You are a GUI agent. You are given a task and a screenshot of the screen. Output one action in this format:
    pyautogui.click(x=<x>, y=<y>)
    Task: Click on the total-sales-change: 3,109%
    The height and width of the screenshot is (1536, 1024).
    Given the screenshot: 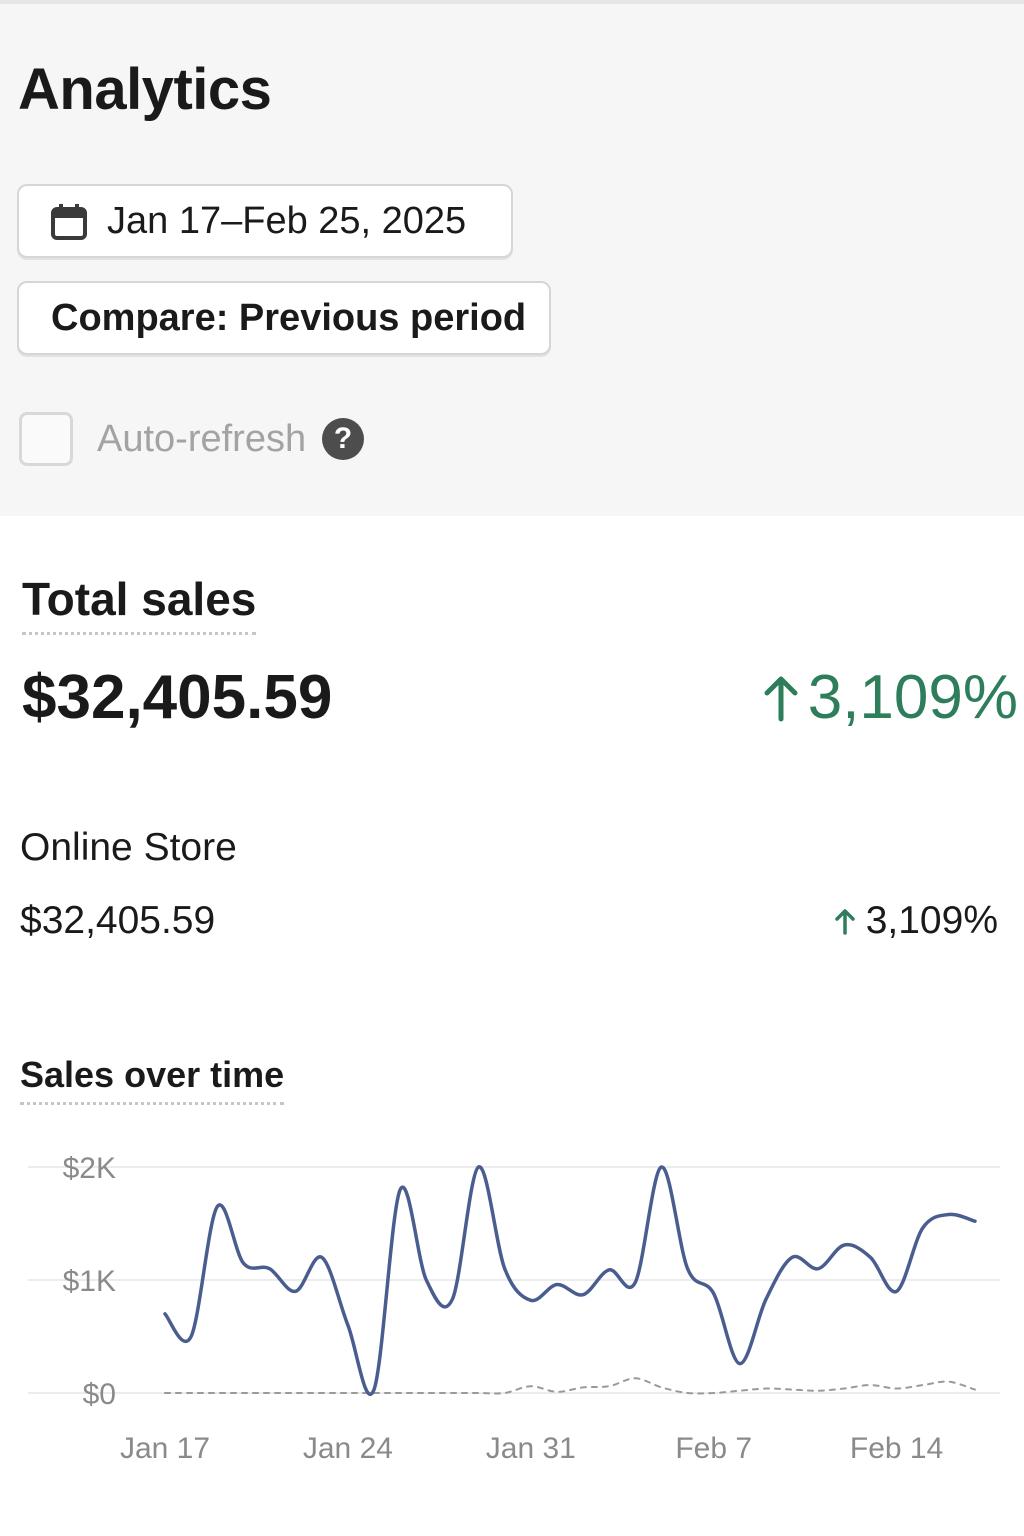 What is the action you would take?
    pyautogui.click(x=890, y=697)
    